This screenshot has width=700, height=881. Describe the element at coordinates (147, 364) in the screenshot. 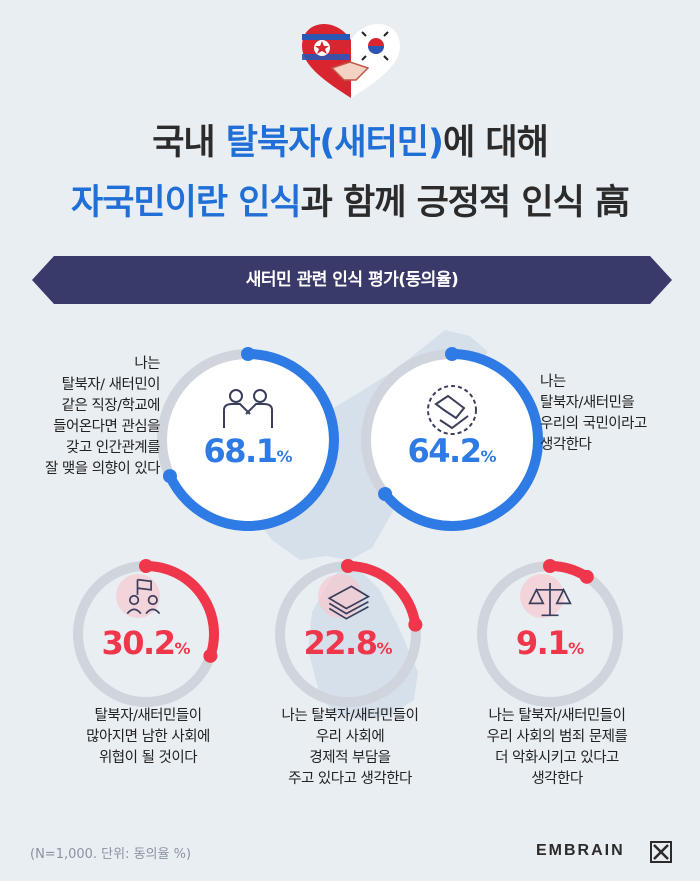

I see `item-1-line: 나는` at that location.